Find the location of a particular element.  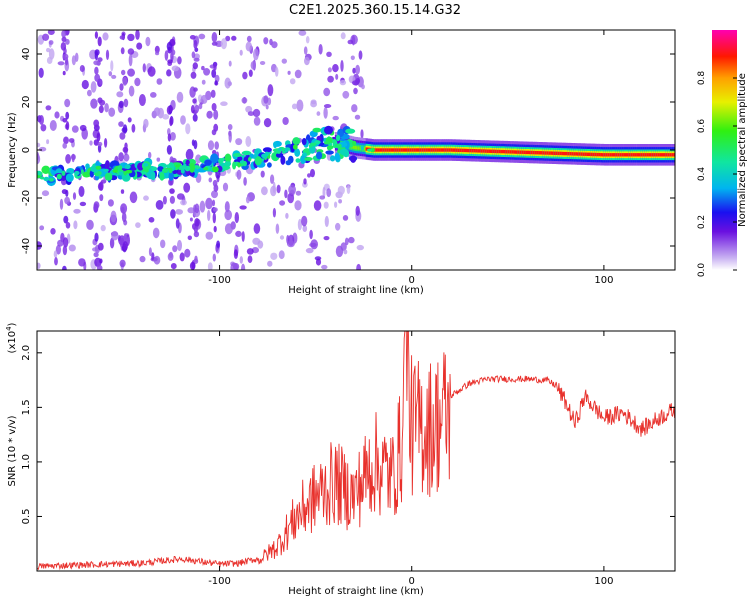

colorbar-tick-label: 0.6 is located at coordinates (702, 126).